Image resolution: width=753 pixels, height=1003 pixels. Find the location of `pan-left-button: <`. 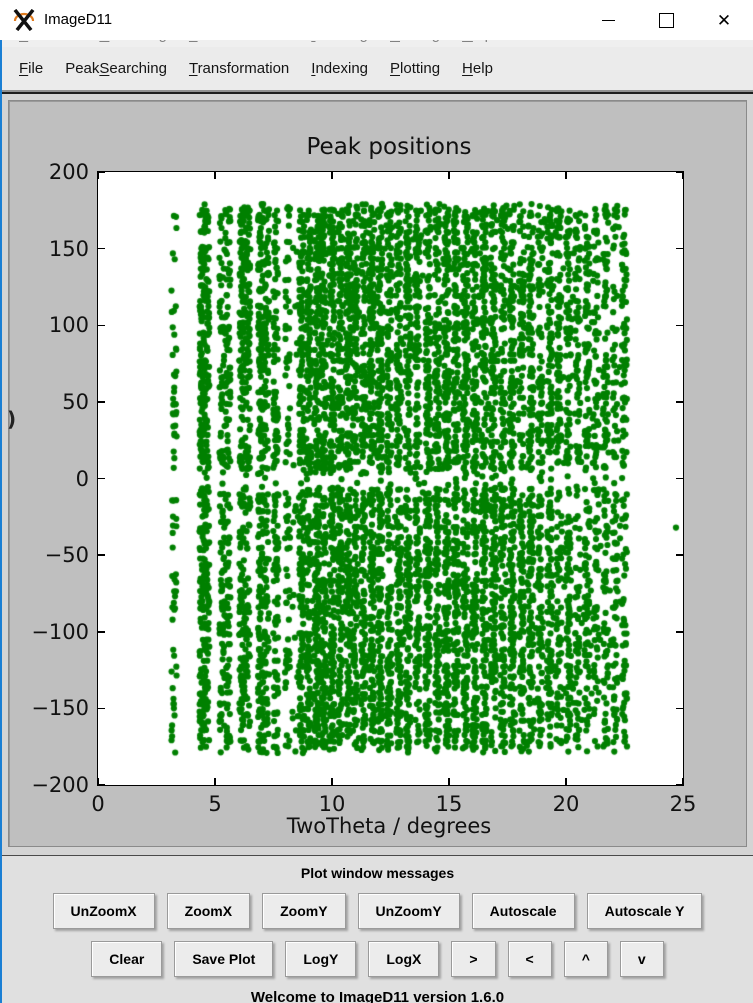

pan-left-button: < is located at coordinates (529, 959).